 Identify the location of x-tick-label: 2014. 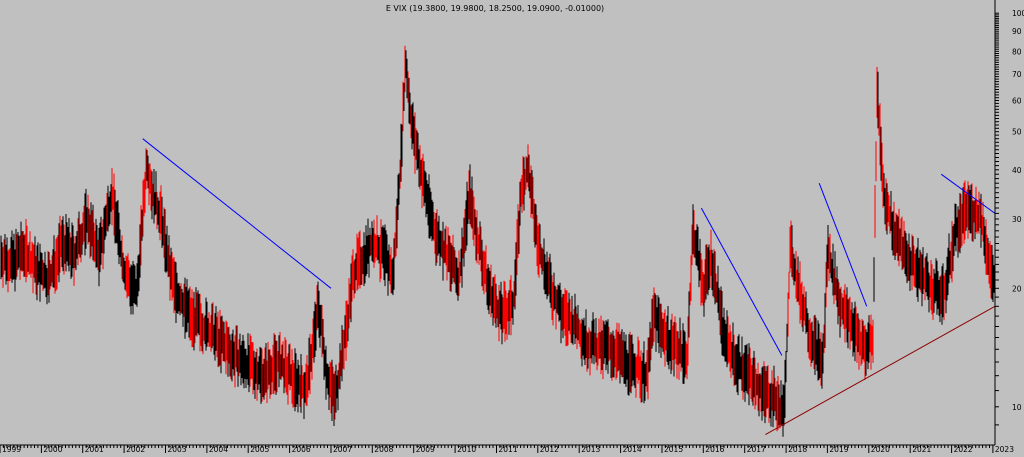
(632, 449).